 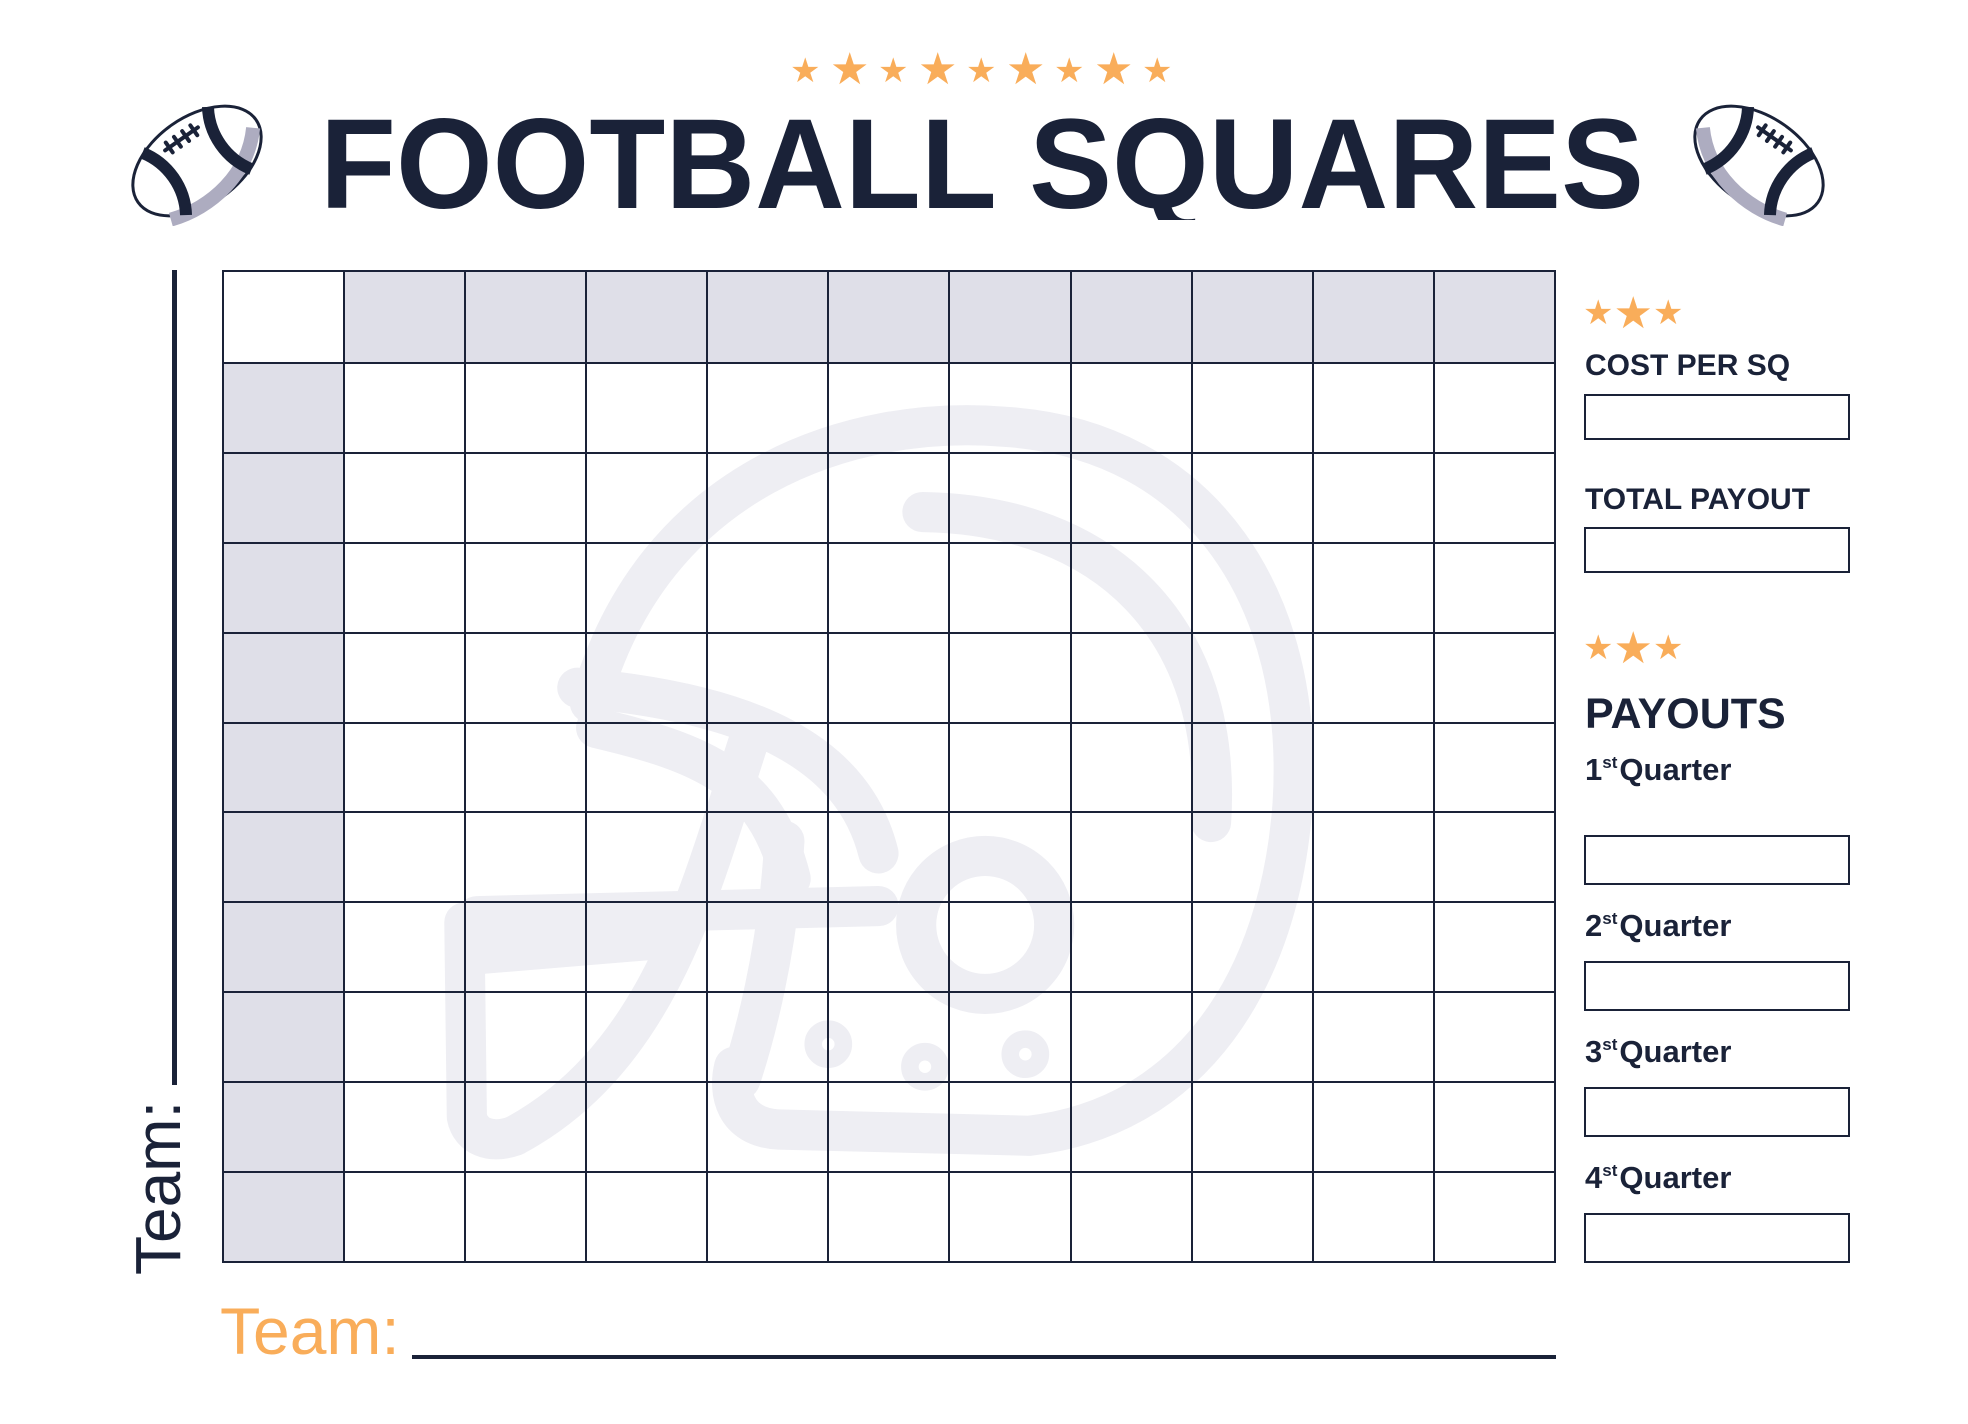 What do you see at coordinates (1717, 1238) in the screenshot?
I see `quarter-4-field` at bounding box center [1717, 1238].